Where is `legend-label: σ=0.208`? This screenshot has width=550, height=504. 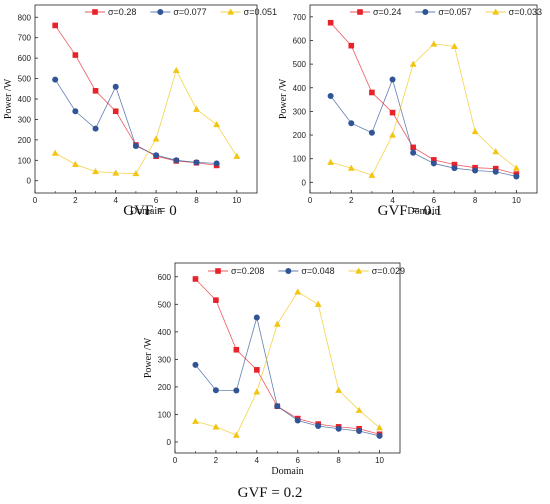 legend-label: σ=0.208 is located at coordinates (247, 271).